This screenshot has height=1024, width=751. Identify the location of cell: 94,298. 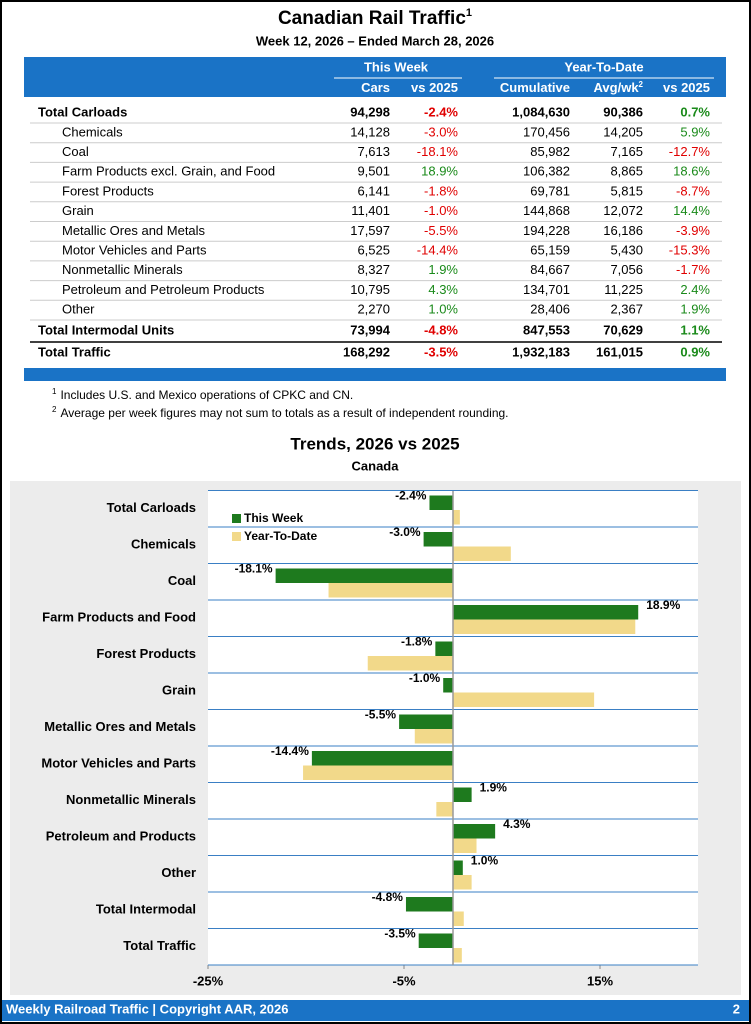
(370, 111).